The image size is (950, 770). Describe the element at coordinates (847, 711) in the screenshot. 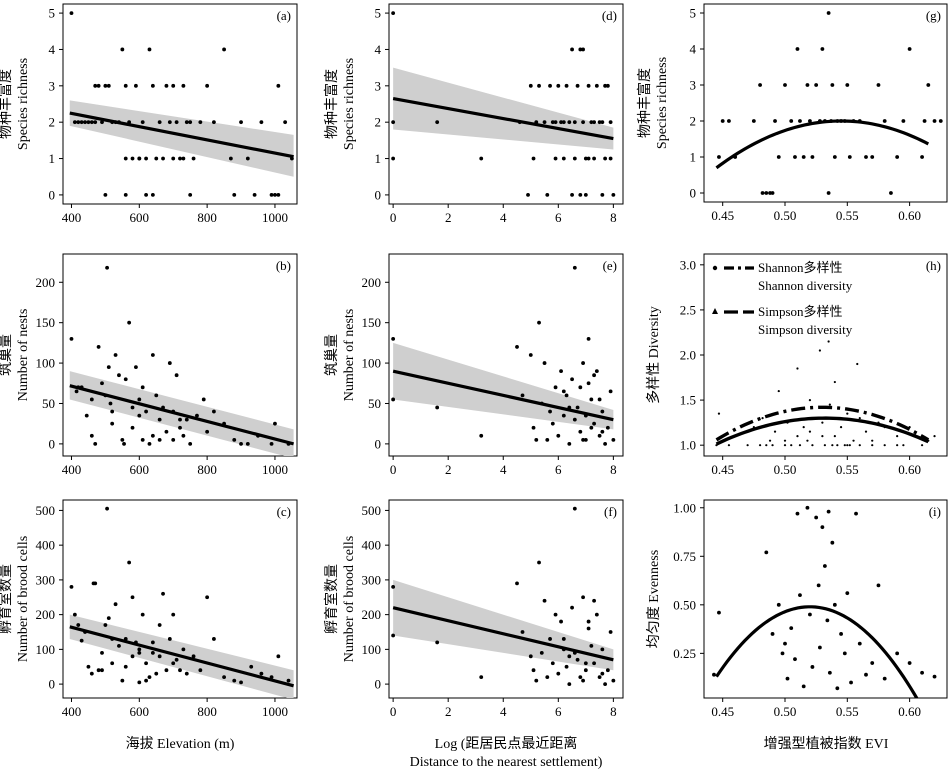

I see `x-tick-label: 0.55` at that location.